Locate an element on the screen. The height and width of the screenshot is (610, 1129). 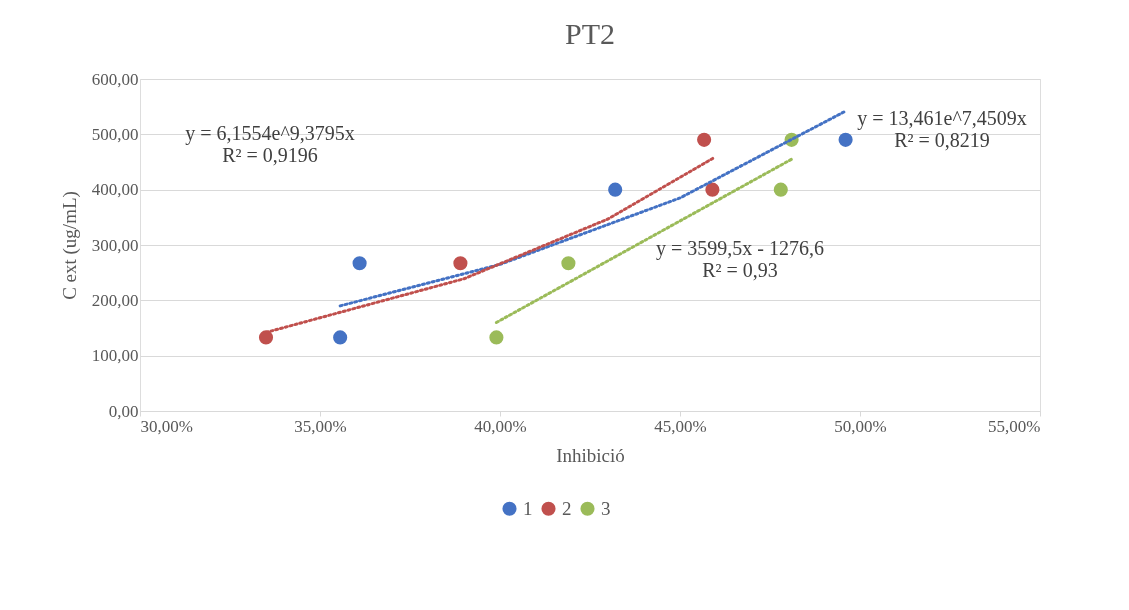
y-tick-label: 400,00 is located at coordinates (115, 190).